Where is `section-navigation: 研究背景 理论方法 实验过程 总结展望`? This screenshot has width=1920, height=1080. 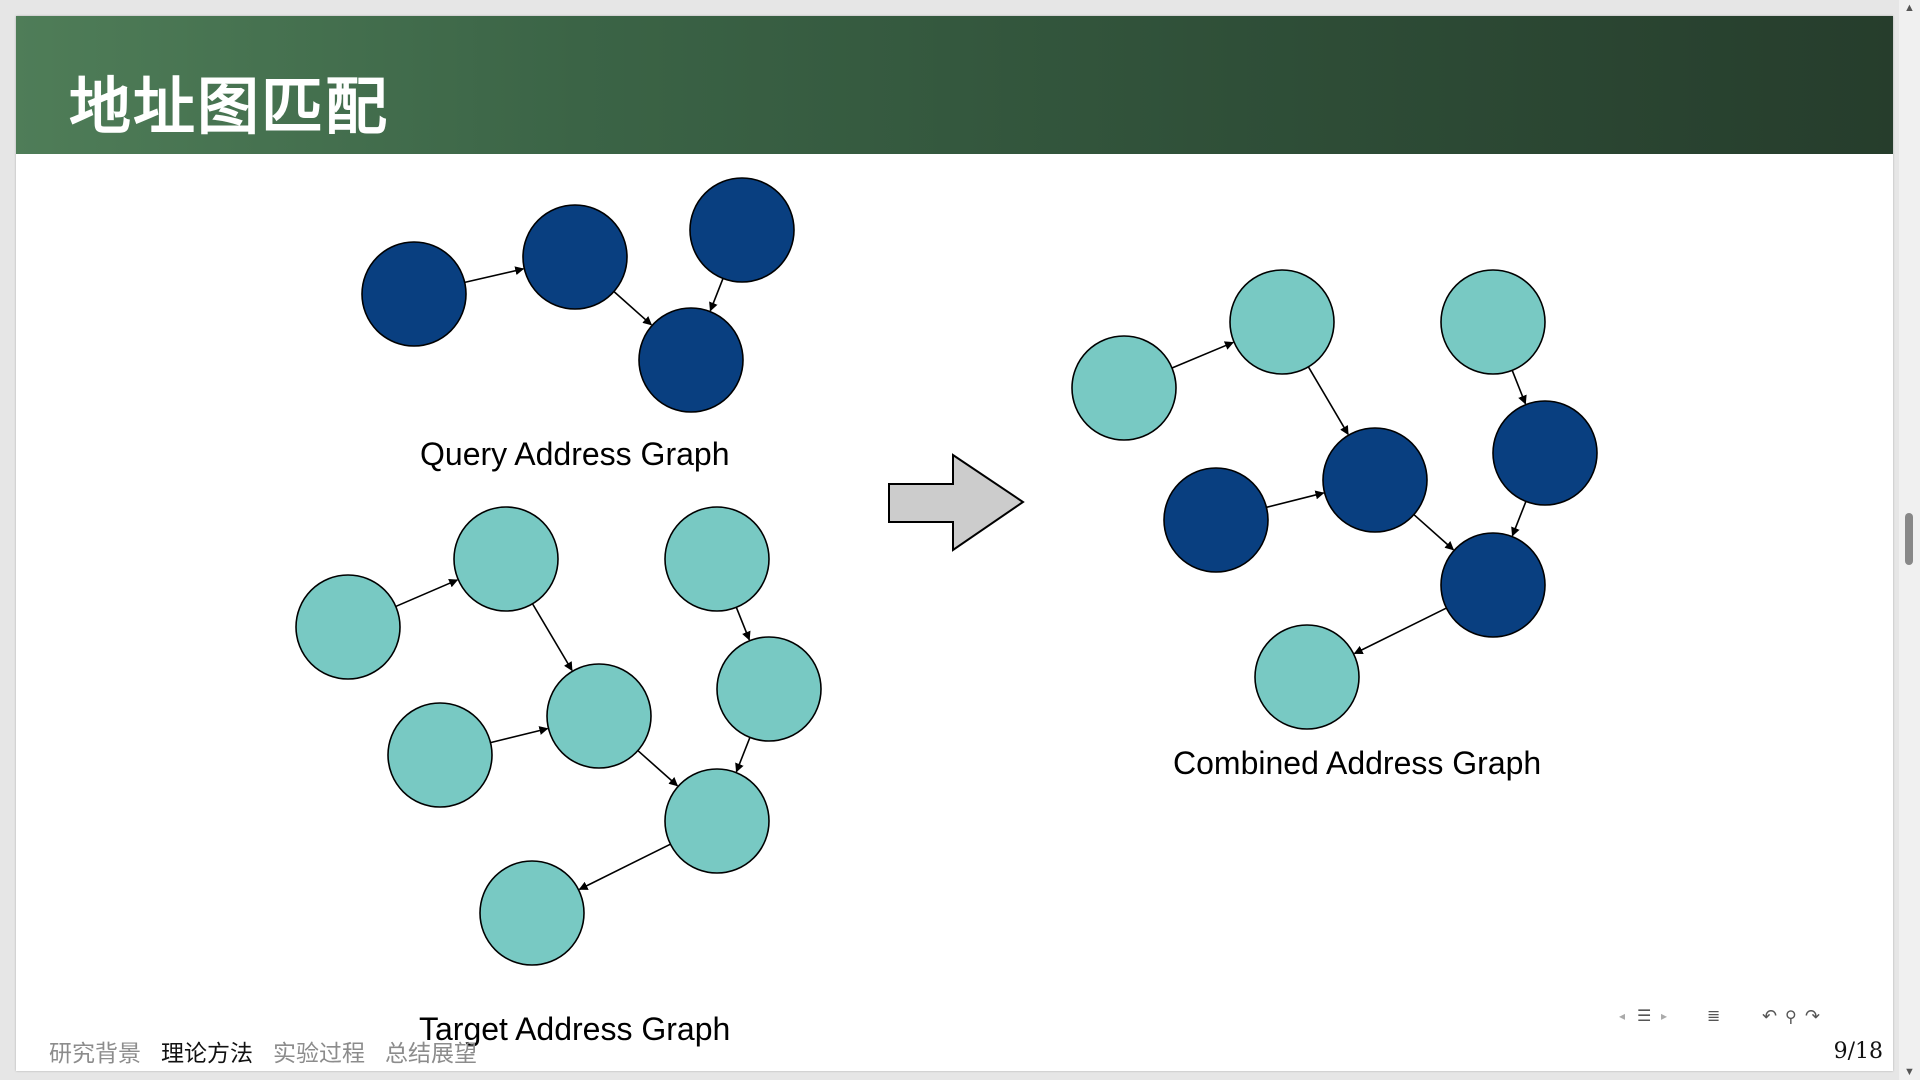
section-navigation: 研究背景 理论方法 实验过程 总结展望 is located at coordinates (263, 1051).